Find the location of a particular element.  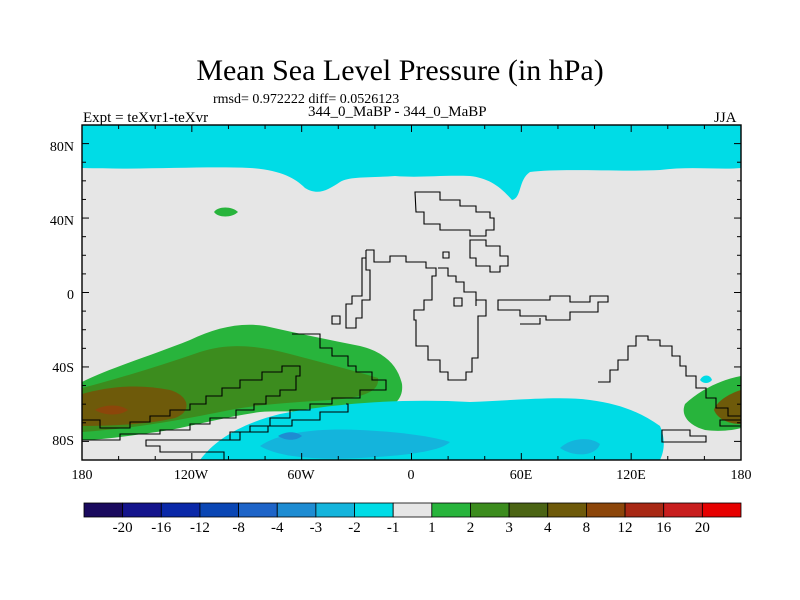

antarctic-block-outline is located at coordinates (279, 422).